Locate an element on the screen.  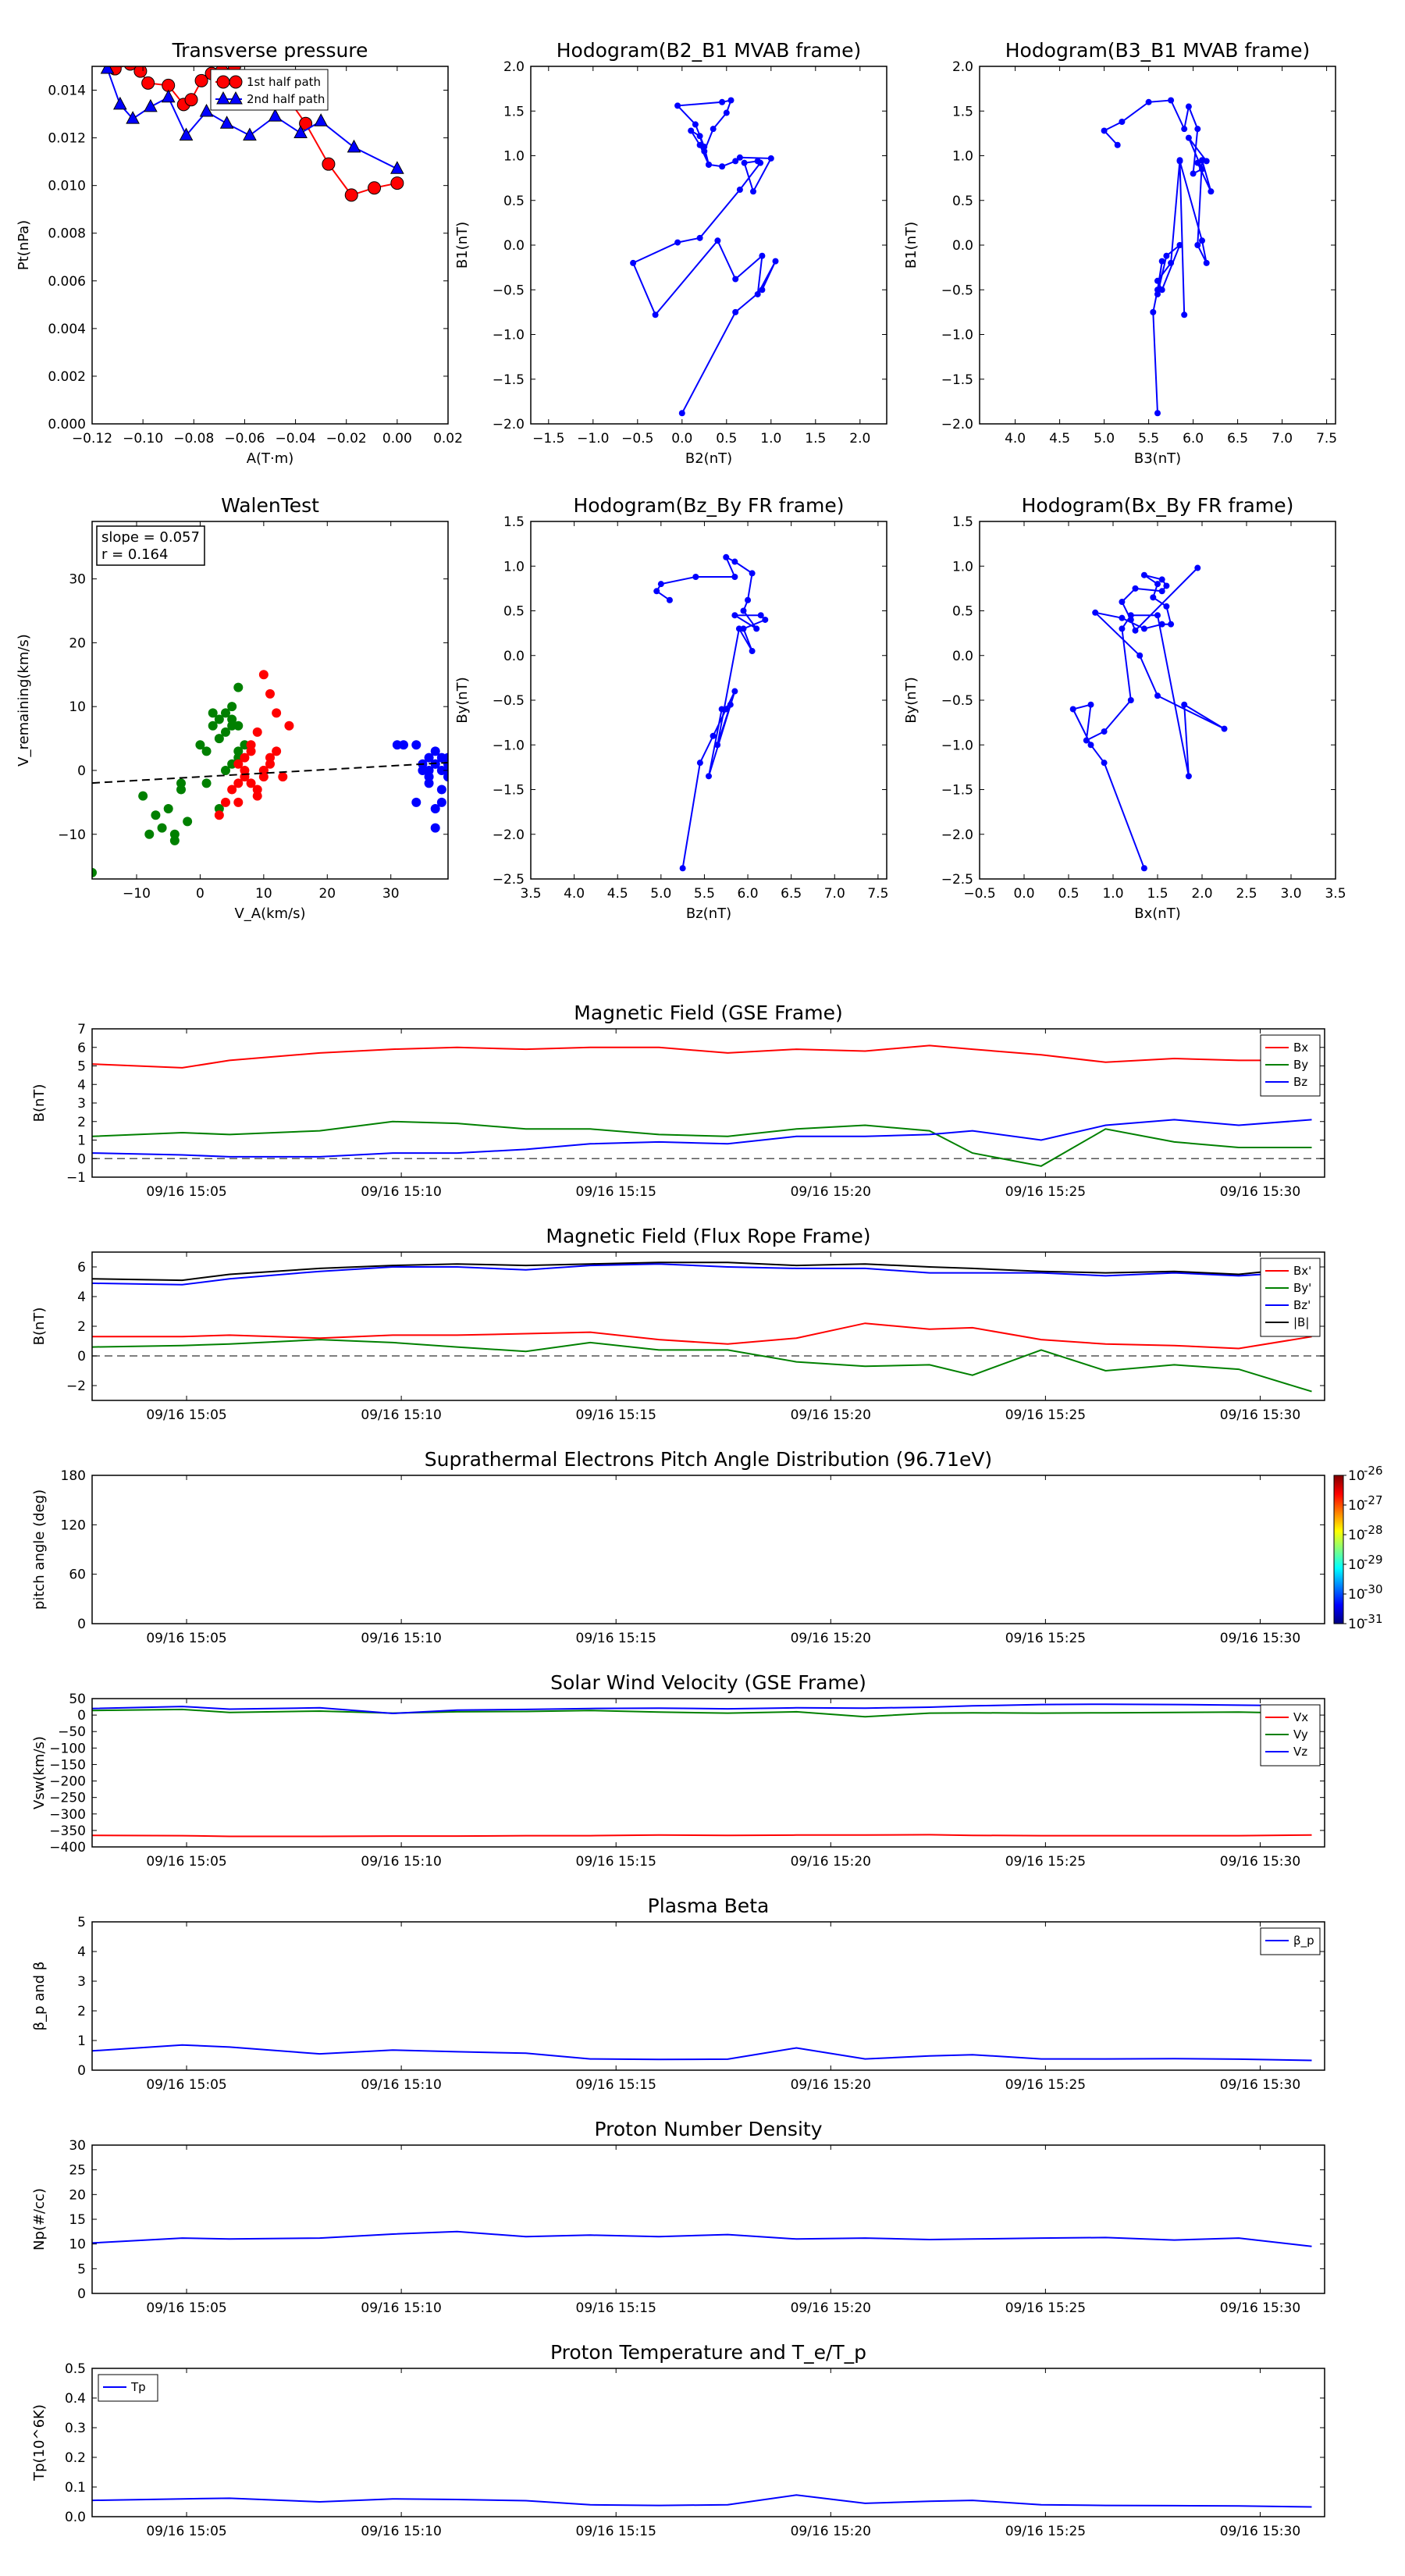
y-tick-label: −200 is located at coordinates (68, 1782).